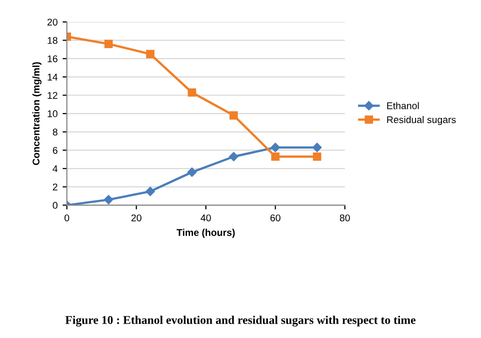  What do you see at coordinates (275, 218) in the screenshot?
I see `x-tick-label: 60` at bounding box center [275, 218].